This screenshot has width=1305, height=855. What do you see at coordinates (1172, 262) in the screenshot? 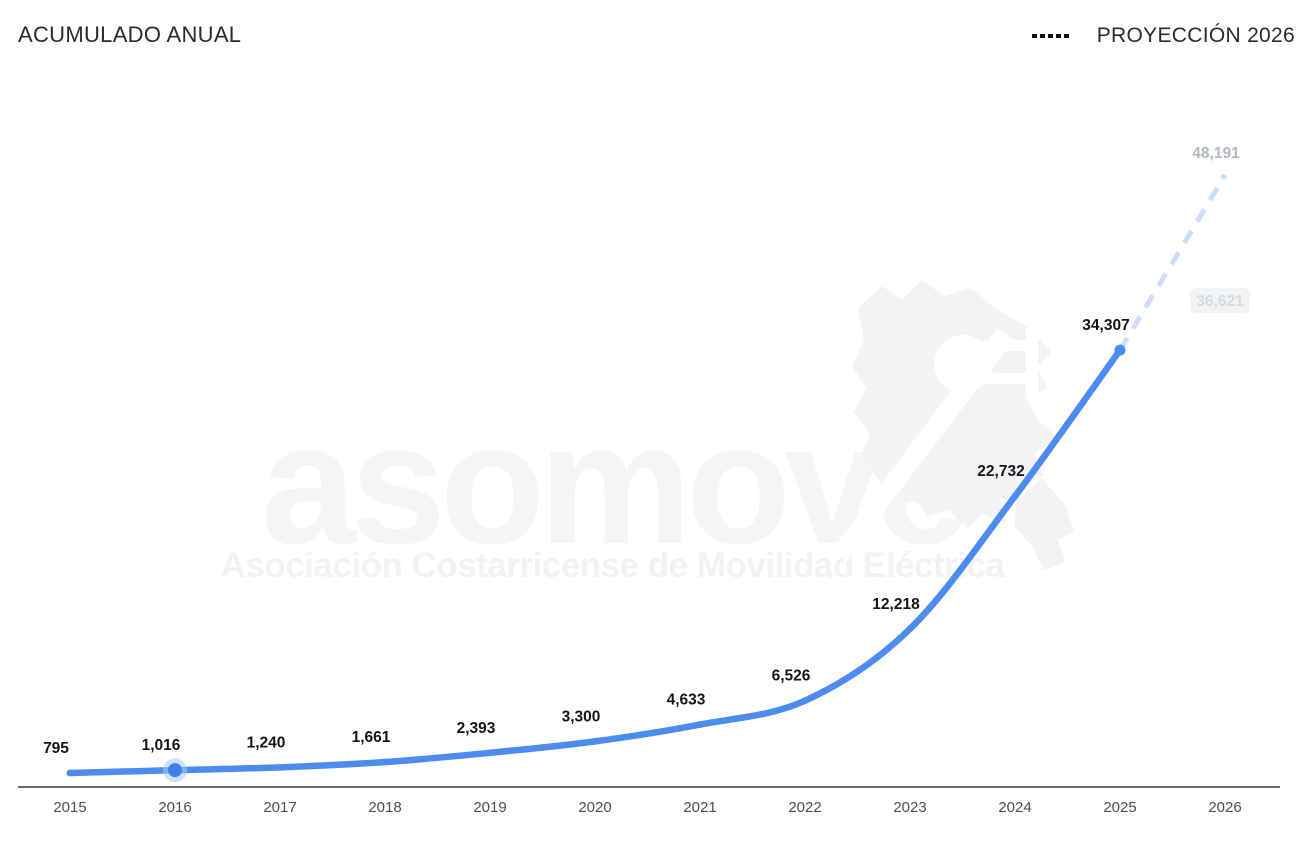
I see `projection-dashed-line` at bounding box center [1172, 262].